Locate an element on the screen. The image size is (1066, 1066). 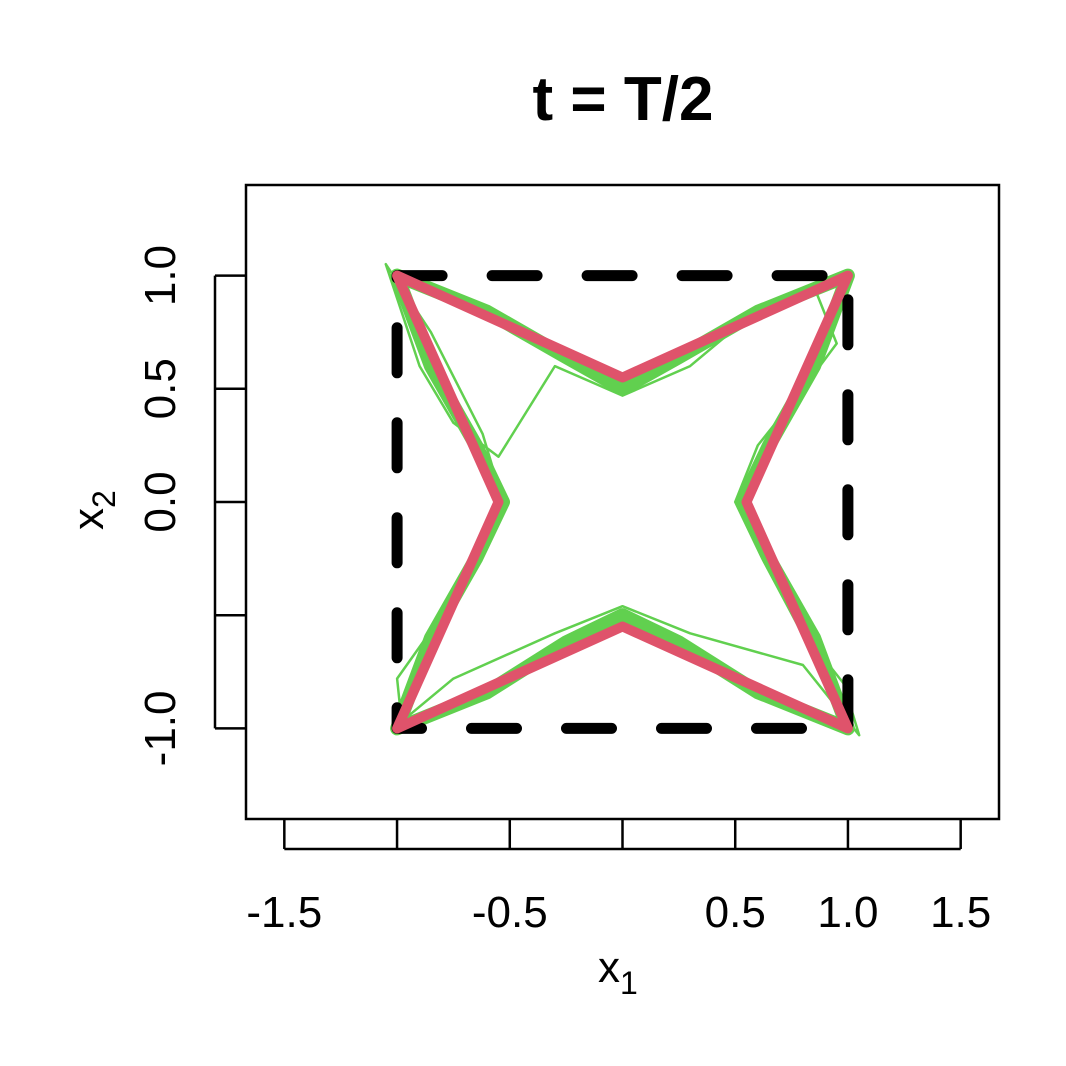
x-label-sub: 1 is located at coordinates (629, 983).